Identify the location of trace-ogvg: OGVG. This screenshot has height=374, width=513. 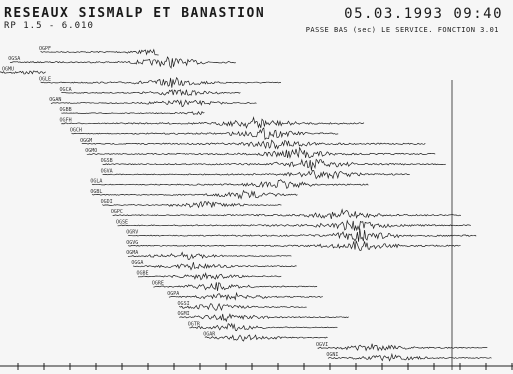
(293, 245).